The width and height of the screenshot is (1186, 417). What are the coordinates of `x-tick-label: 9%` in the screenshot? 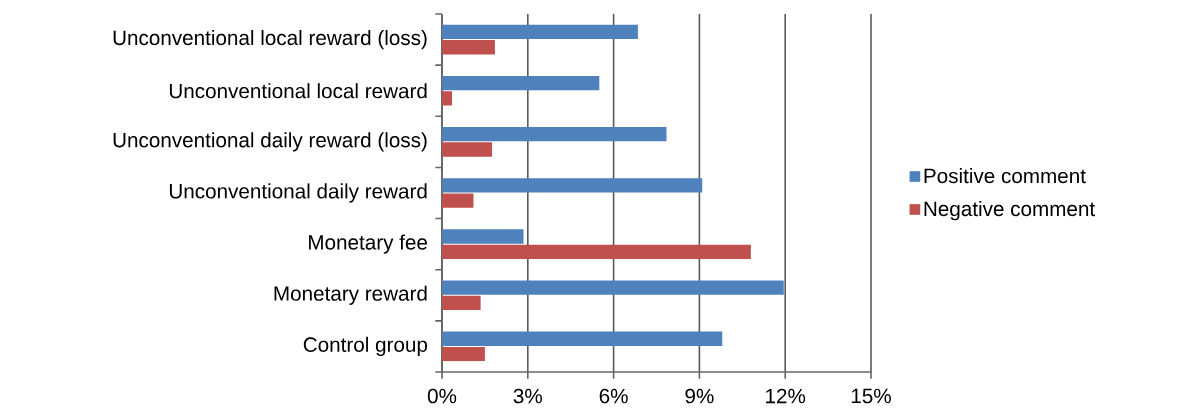 It's located at (699, 396).